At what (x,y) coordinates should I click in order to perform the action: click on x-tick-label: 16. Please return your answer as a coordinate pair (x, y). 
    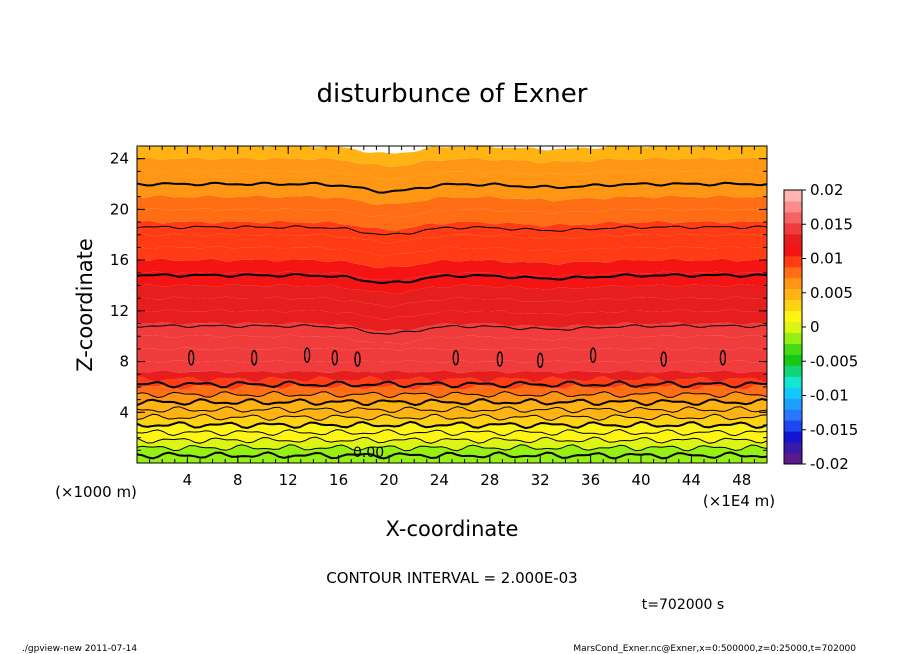
    Looking at the image, I should click on (338, 480).